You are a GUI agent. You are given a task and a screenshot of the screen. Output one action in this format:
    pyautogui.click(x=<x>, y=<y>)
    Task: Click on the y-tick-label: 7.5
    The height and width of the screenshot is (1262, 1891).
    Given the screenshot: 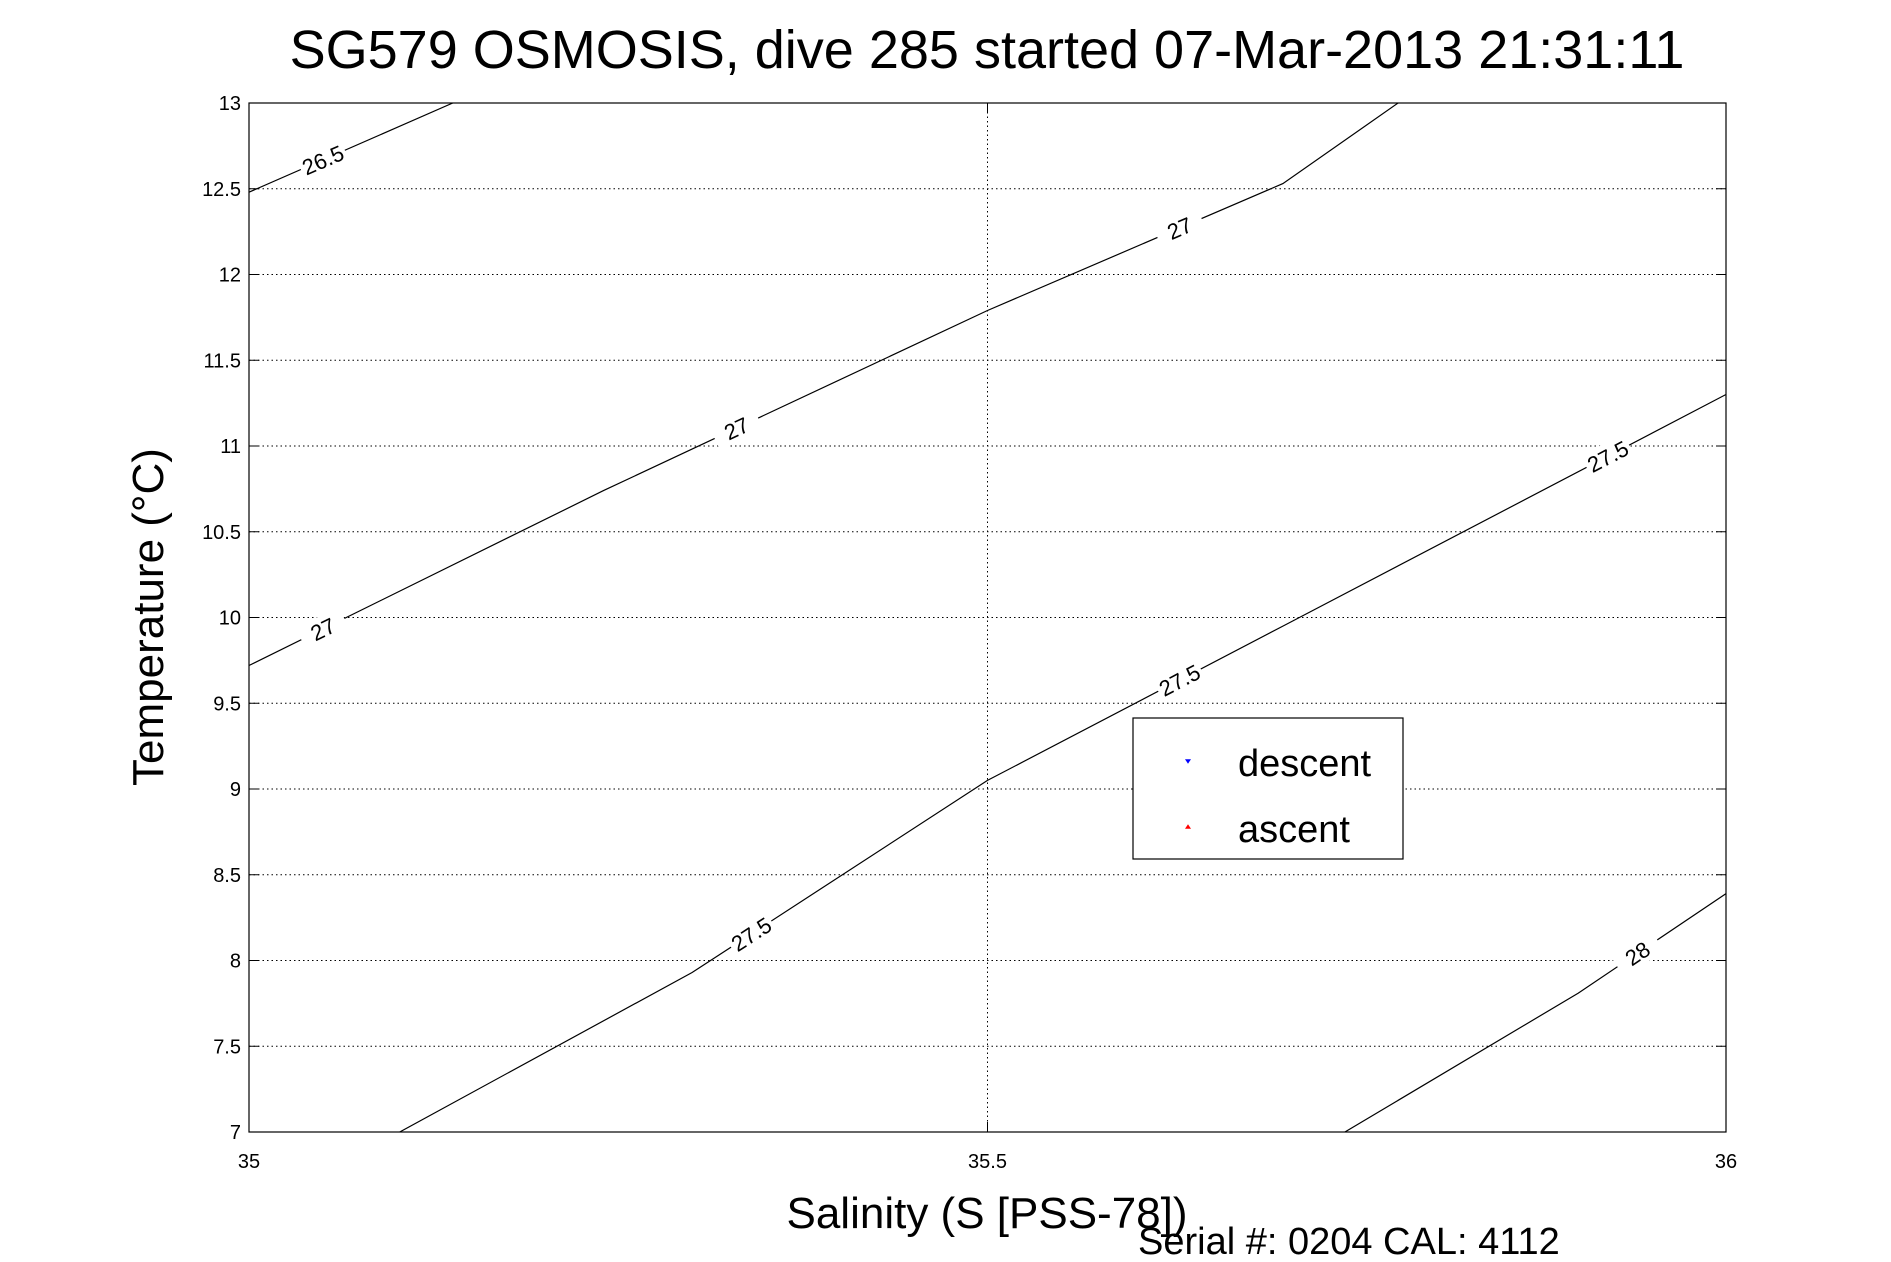 What is the action you would take?
    pyautogui.click(x=227, y=1047)
    